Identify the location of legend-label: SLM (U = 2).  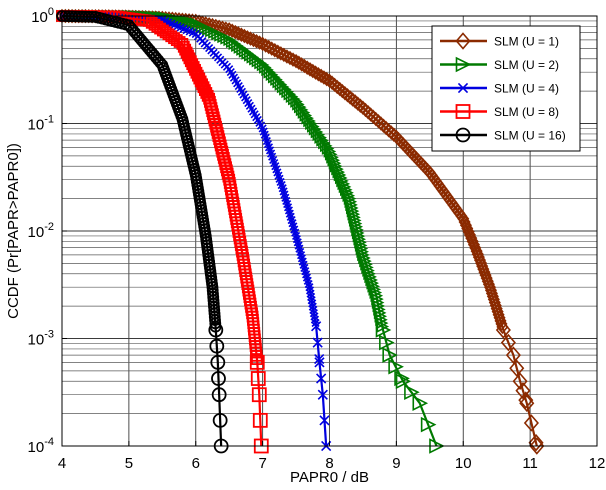
(526, 65).